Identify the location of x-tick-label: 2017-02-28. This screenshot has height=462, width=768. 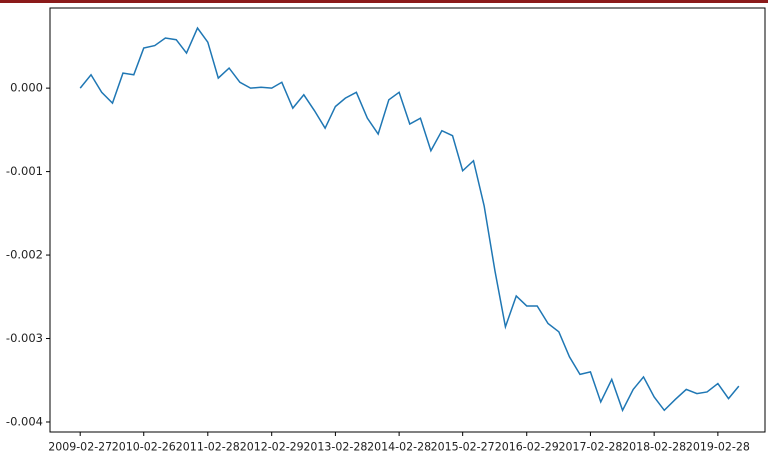
(590, 447).